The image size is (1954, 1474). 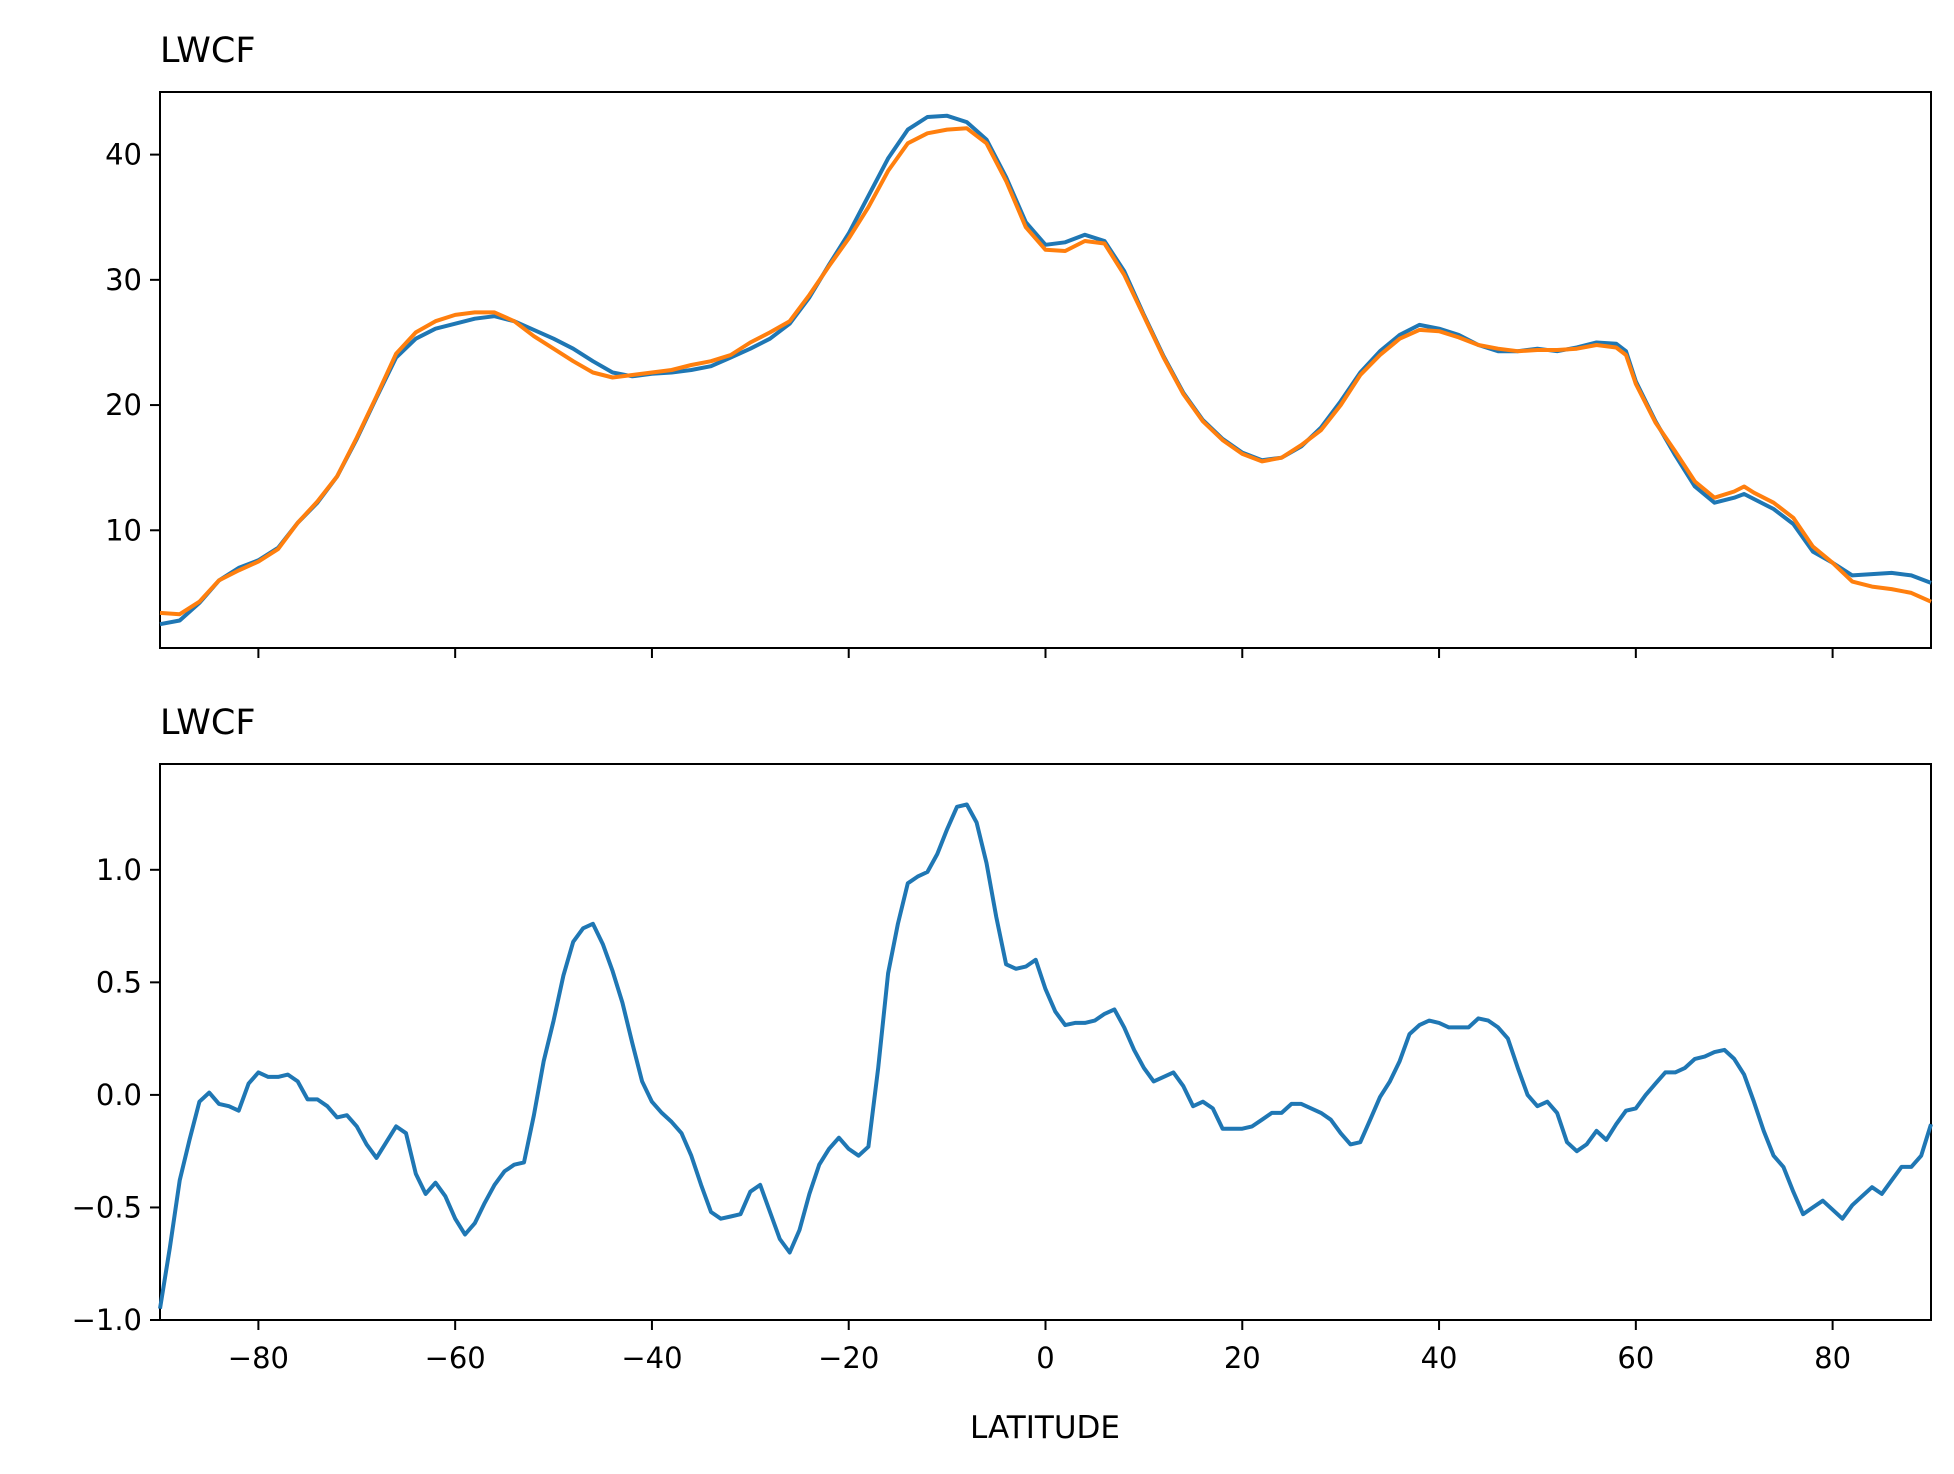 What do you see at coordinates (107, 1207) in the screenshot?
I see `y-tick-label: −0.5` at bounding box center [107, 1207].